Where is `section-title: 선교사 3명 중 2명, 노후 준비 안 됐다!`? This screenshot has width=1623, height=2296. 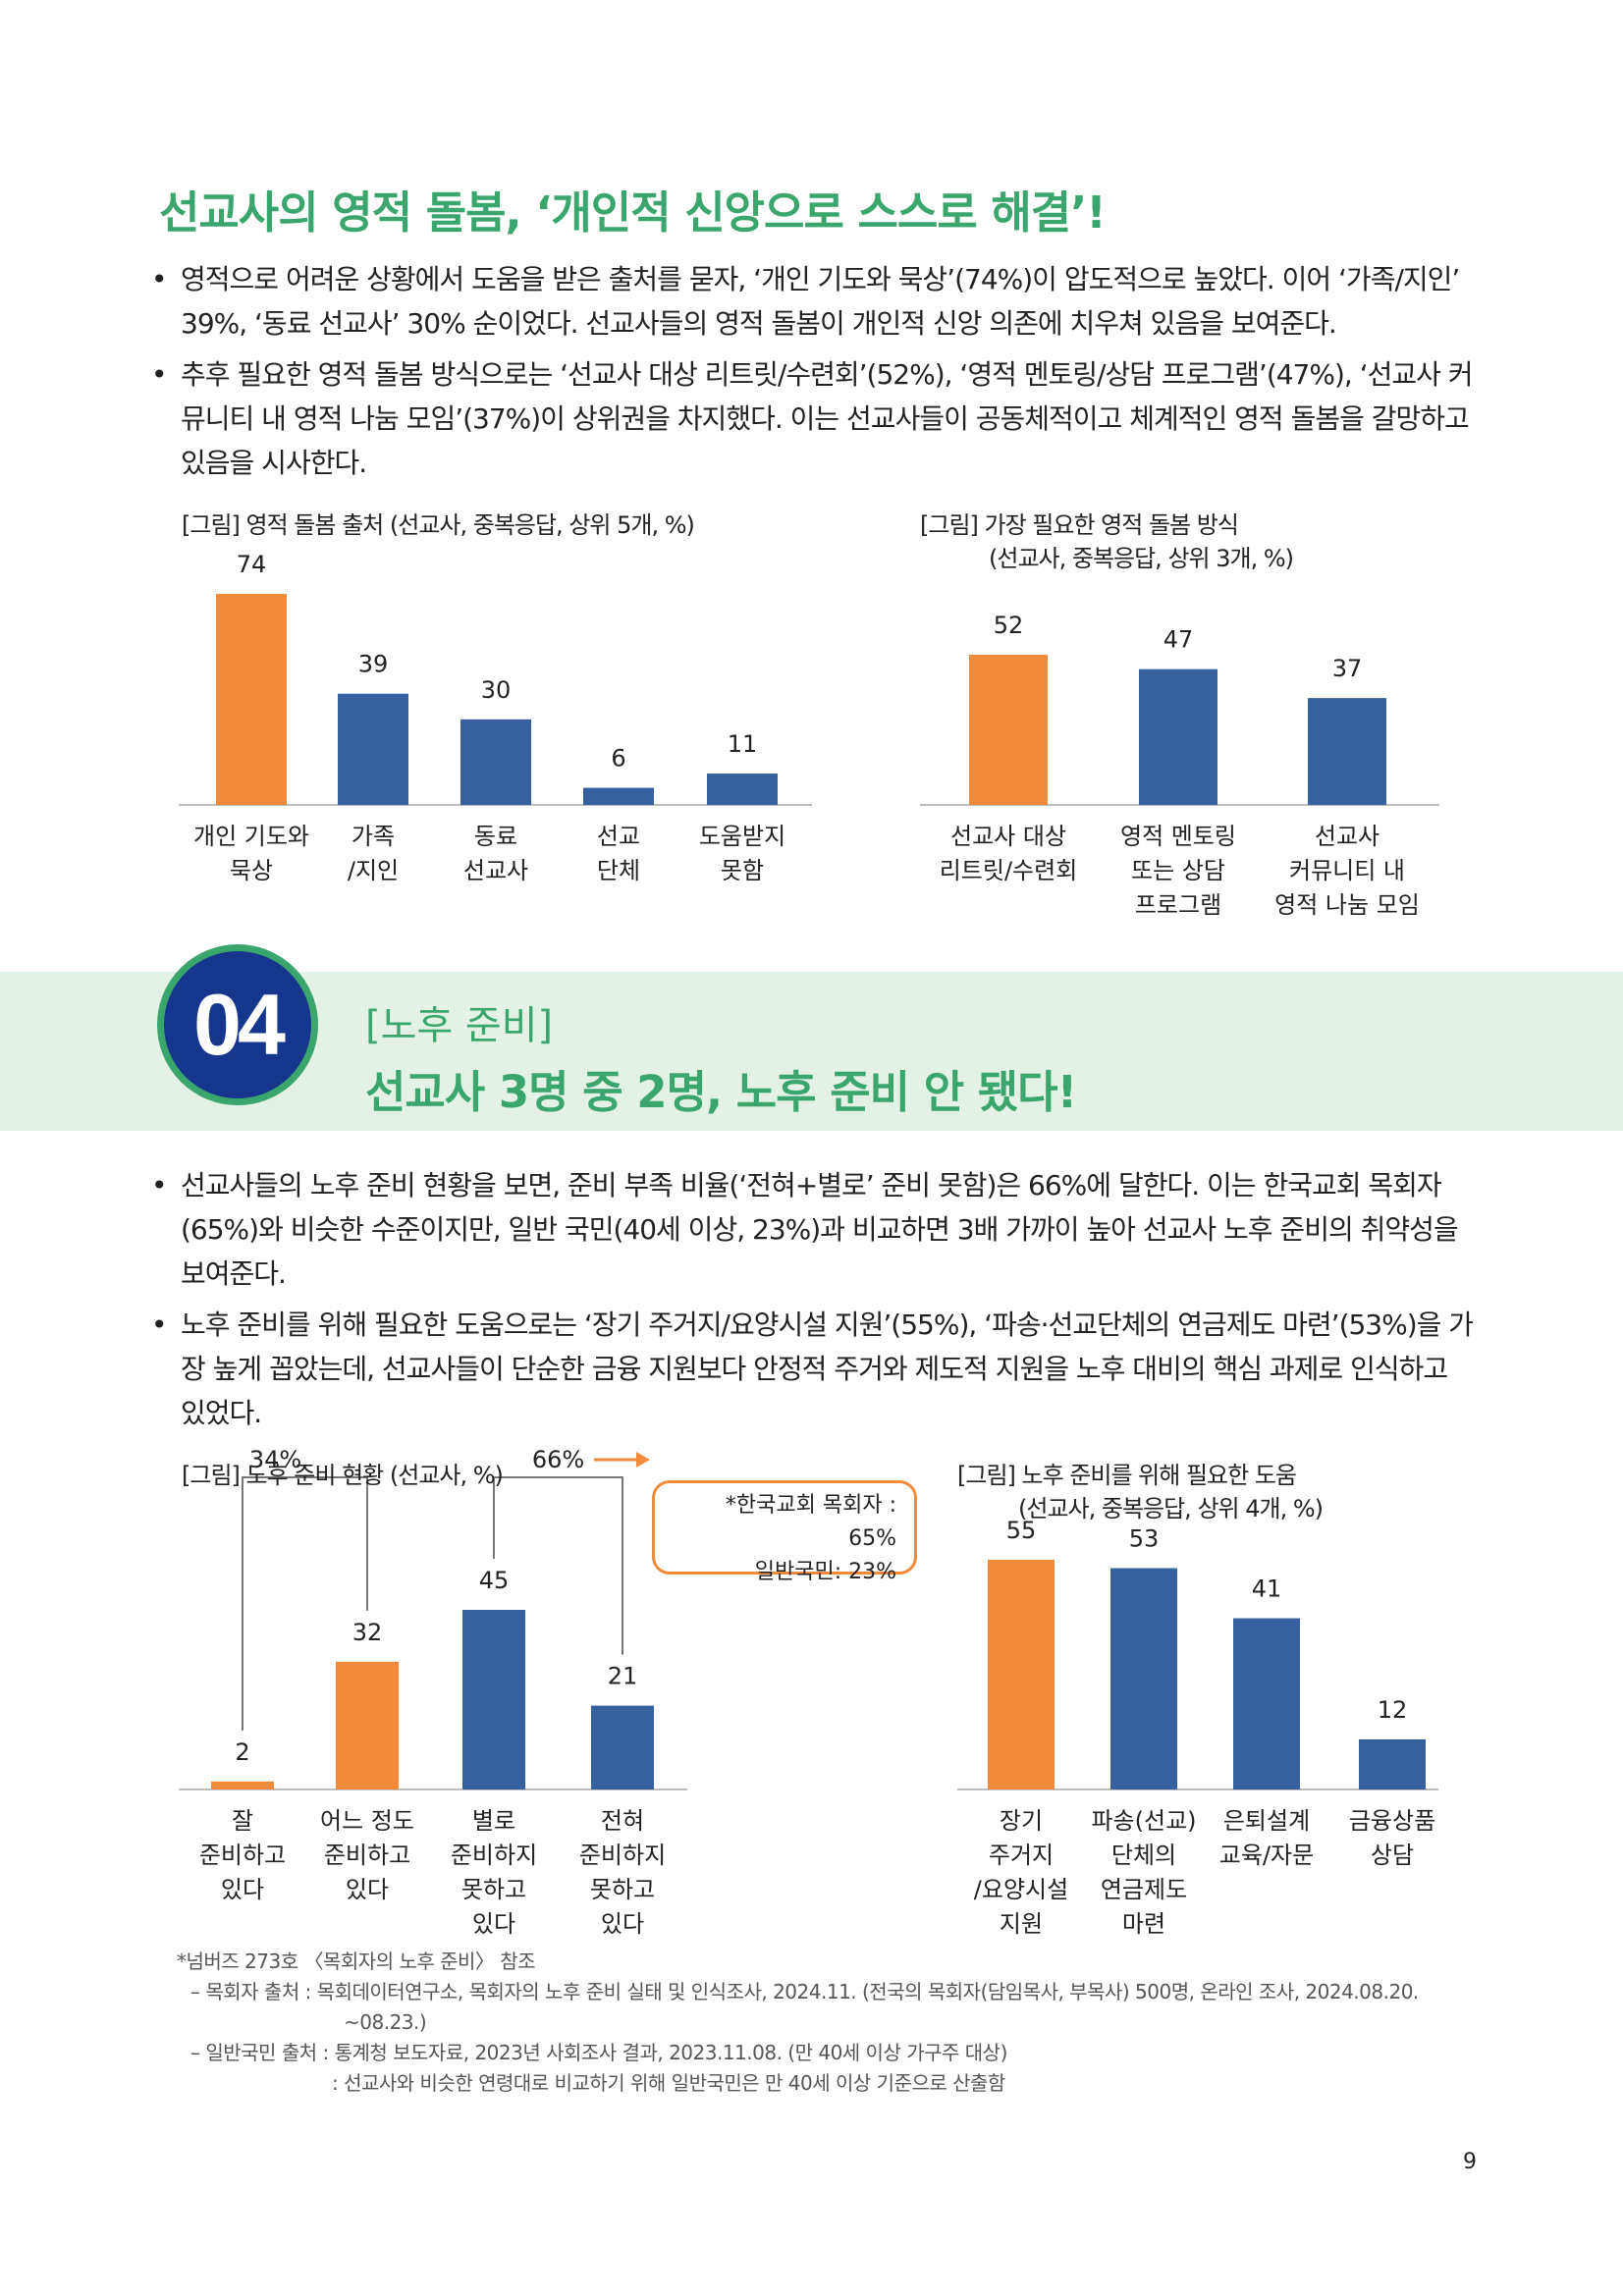 section-title: 선교사 3명 중 2명, 노후 준비 안 됐다! is located at coordinates (721, 1092).